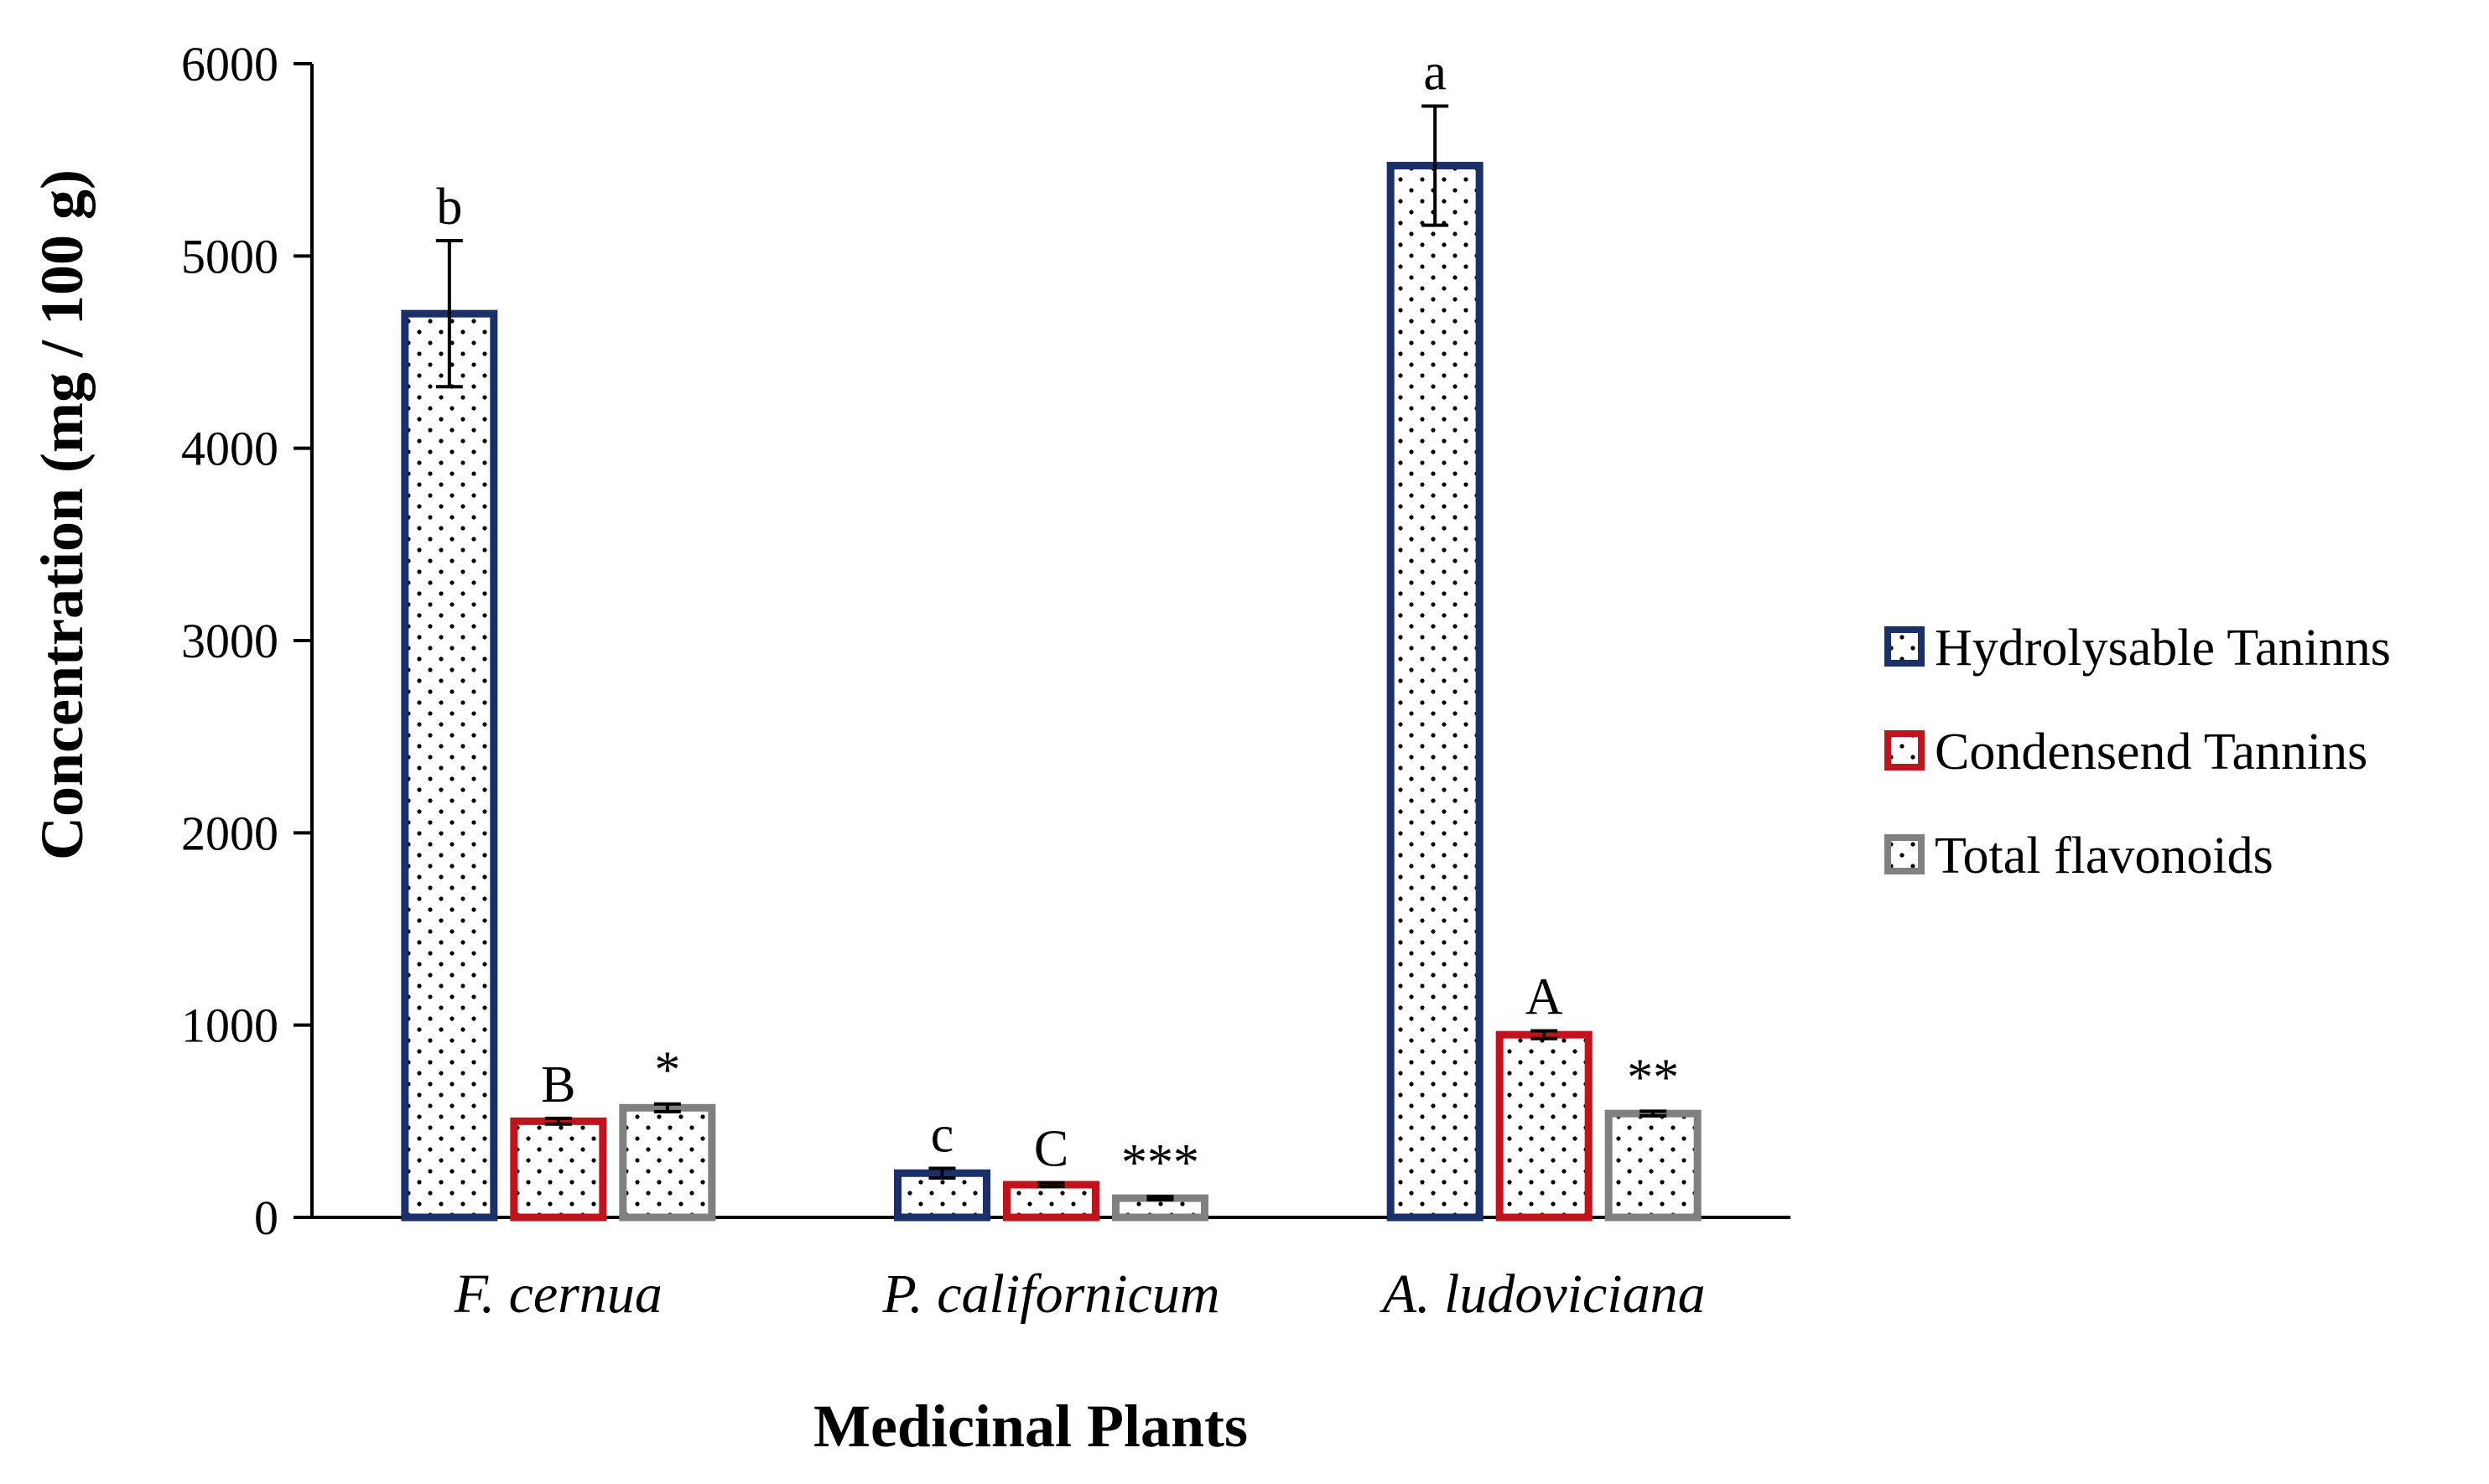 The height and width of the screenshot is (1484, 2489). I want to click on y-tick-label: 3000, so click(229, 641).